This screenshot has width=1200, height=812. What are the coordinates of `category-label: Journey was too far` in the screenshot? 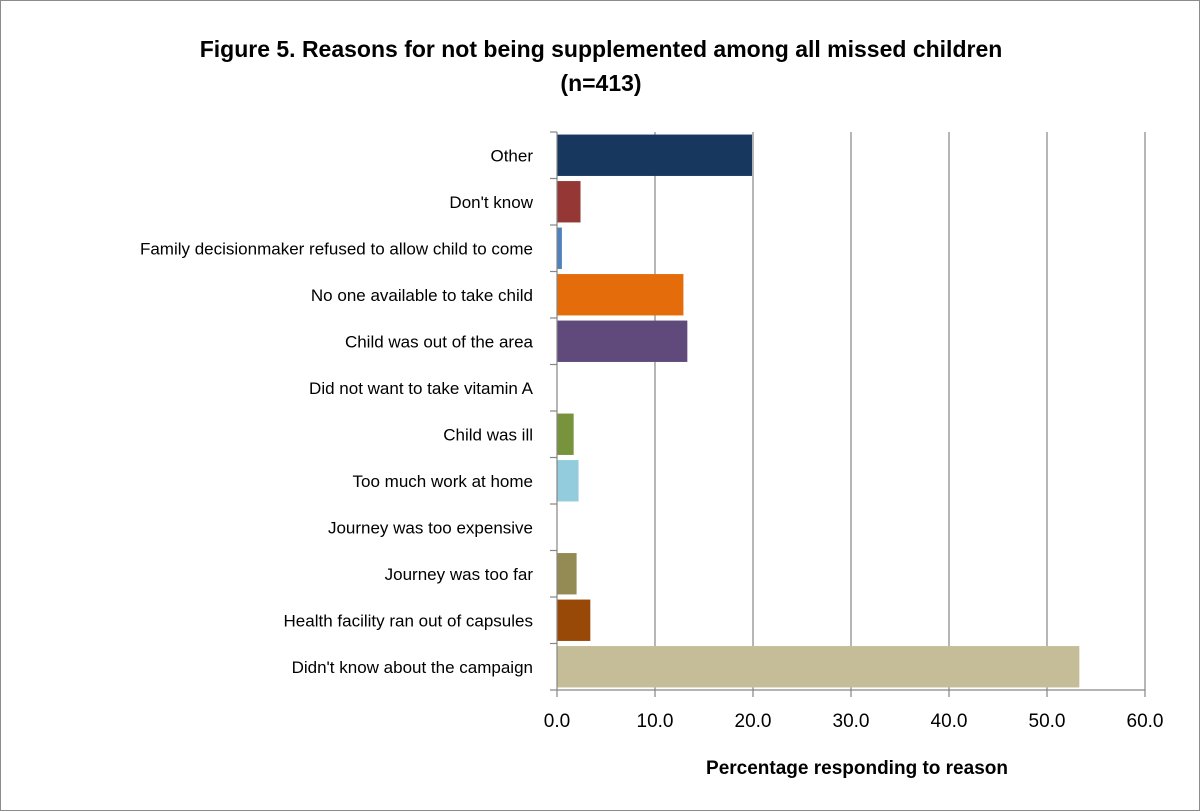 It's located at (459, 574).